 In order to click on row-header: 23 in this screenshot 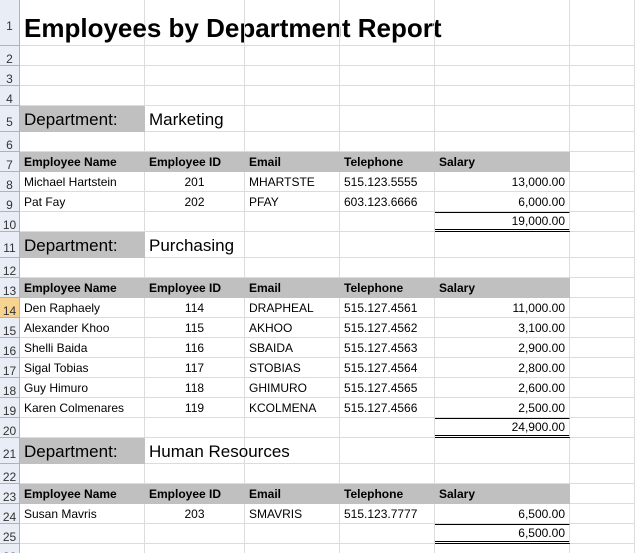, I will do `click(10, 494)`.